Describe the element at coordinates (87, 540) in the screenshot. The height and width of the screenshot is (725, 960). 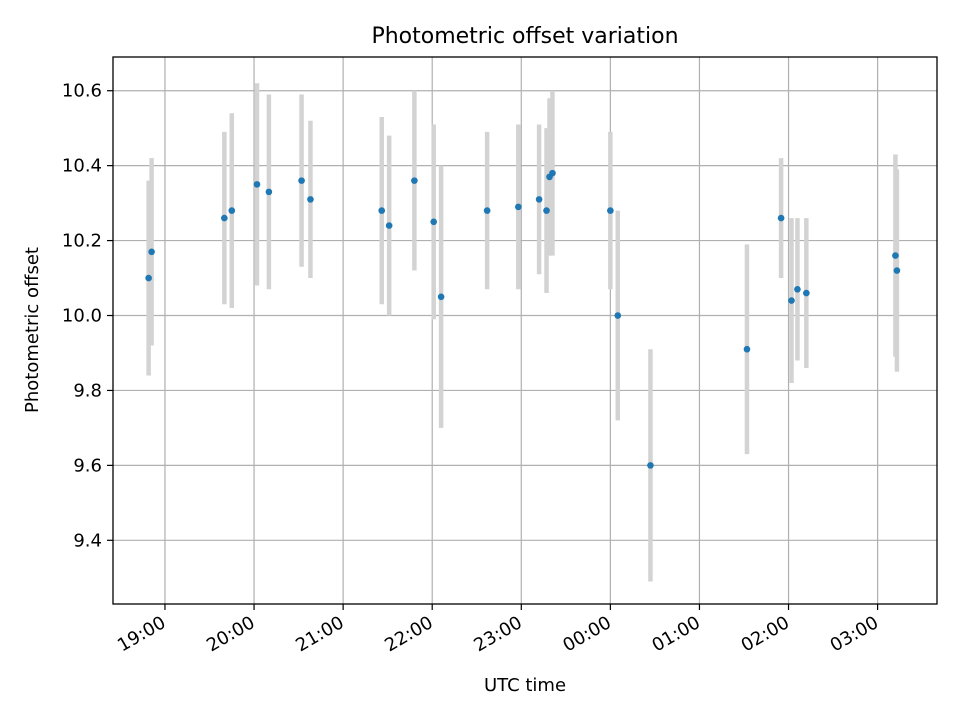
I see `y-tick-label: 9.4` at that location.